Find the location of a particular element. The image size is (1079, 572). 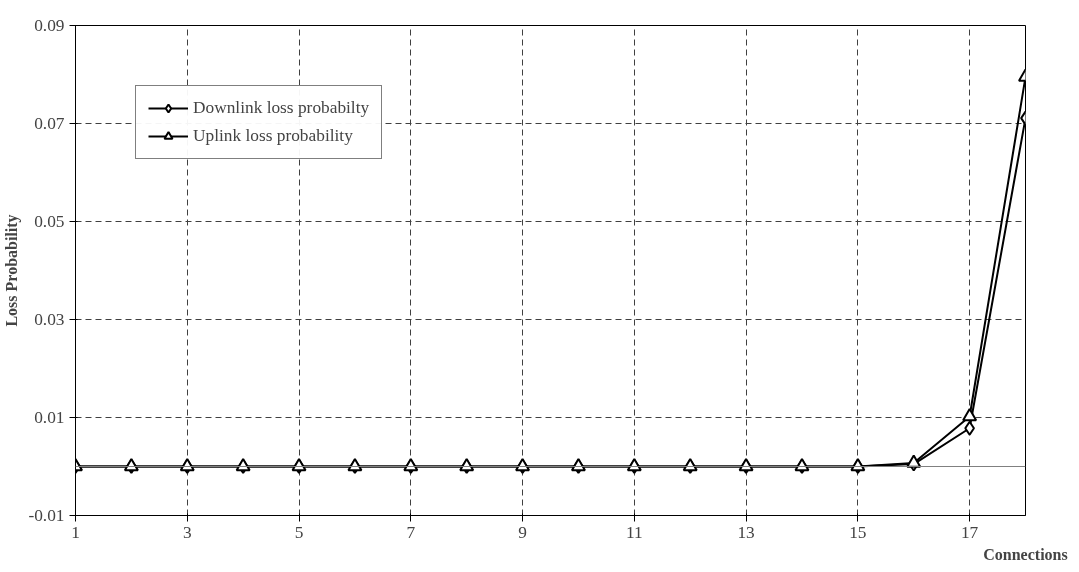

x-tick-label: 13 is located at coordinates (746, 532).